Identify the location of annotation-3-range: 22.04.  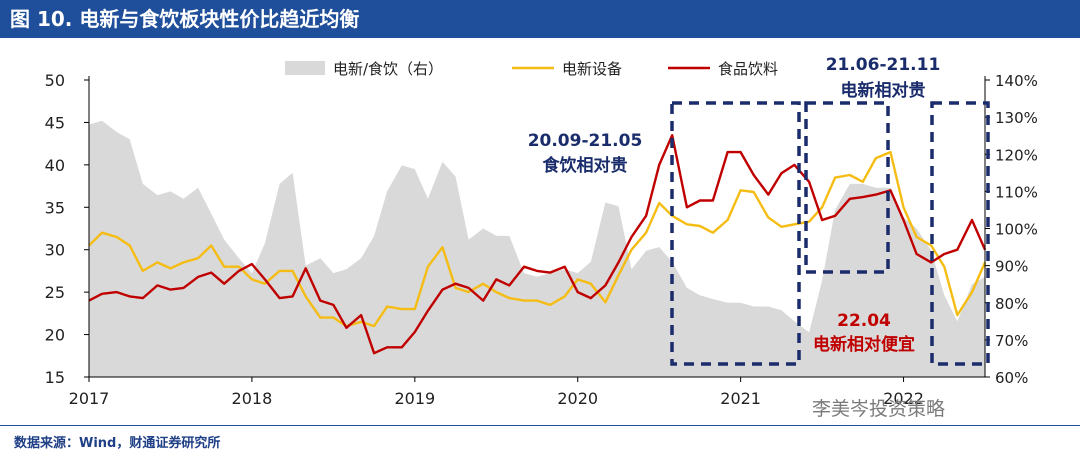
(864, 321).